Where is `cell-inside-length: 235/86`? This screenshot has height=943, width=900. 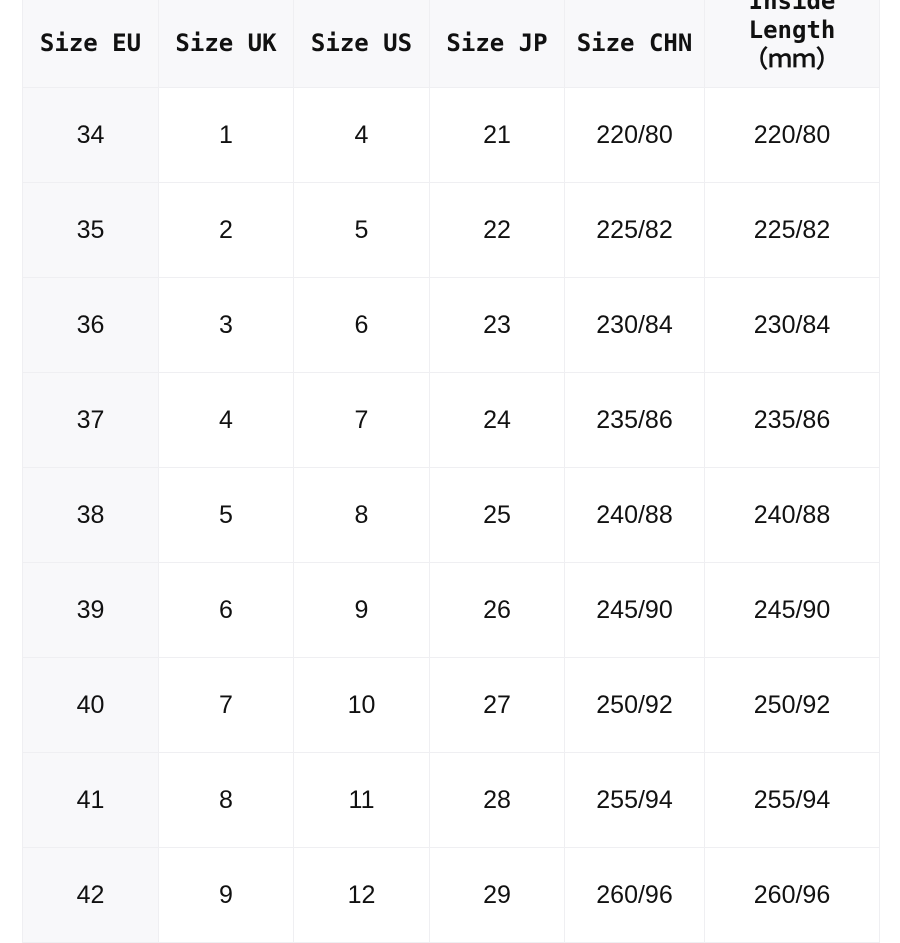
cell-inside-length: 235/86 is located at coordinates (792, 420).